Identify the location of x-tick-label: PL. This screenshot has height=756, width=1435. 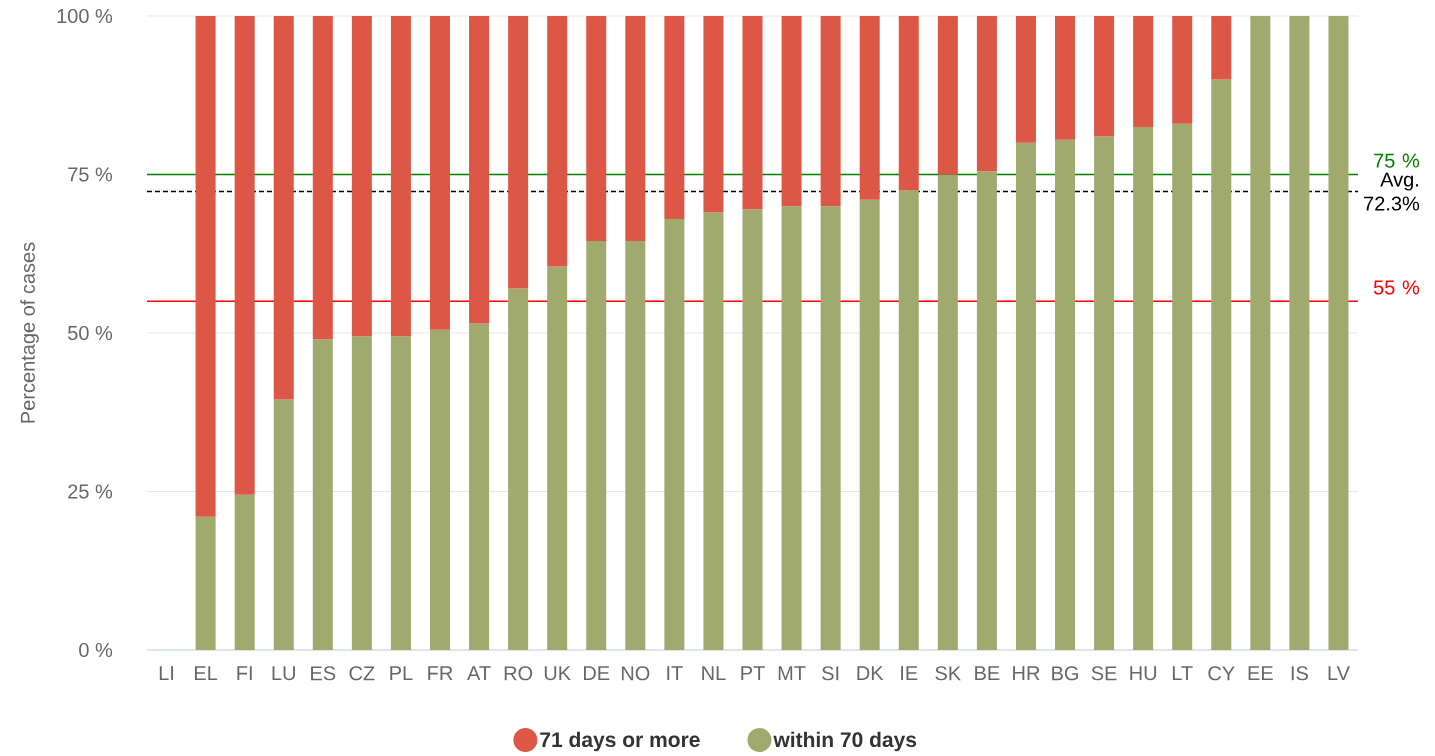
(401, 673).